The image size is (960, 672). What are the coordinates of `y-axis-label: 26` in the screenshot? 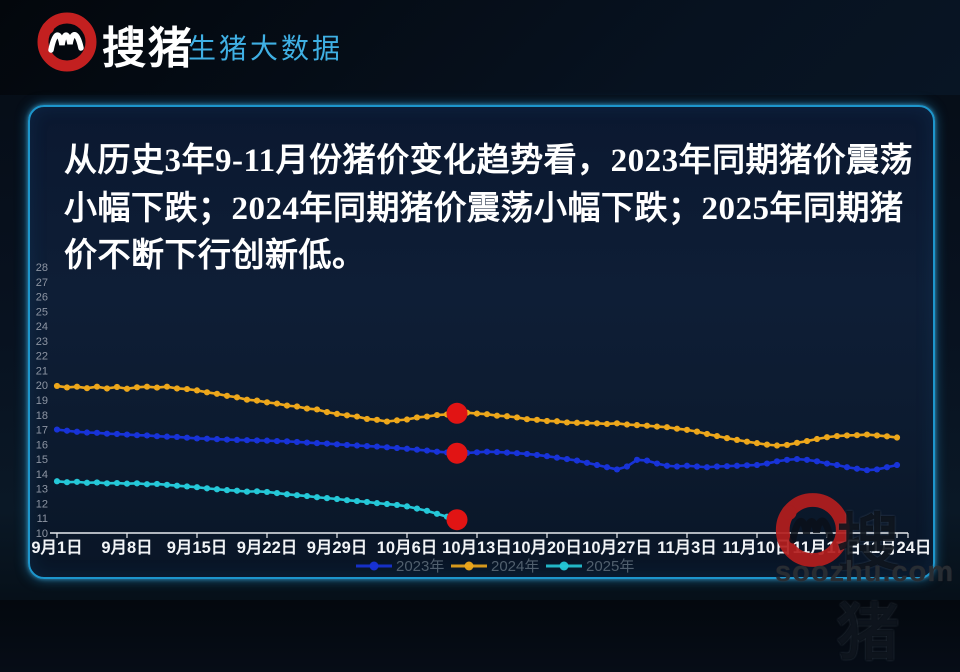 It's located at (42, 298).